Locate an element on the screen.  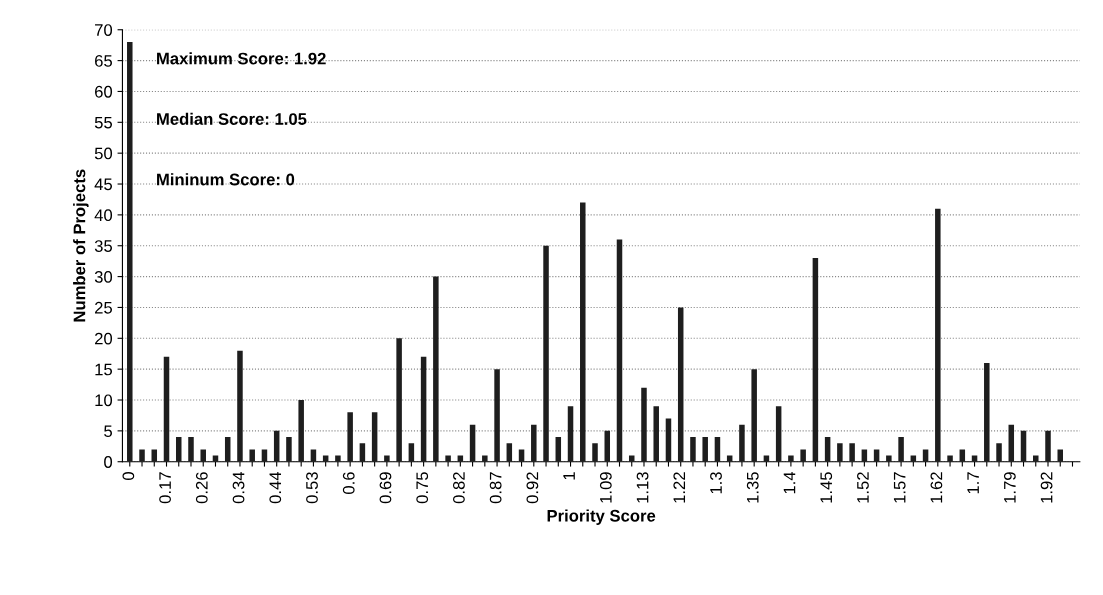
annotation: Mininum Score: 0 is located at coordinates (226, 179).